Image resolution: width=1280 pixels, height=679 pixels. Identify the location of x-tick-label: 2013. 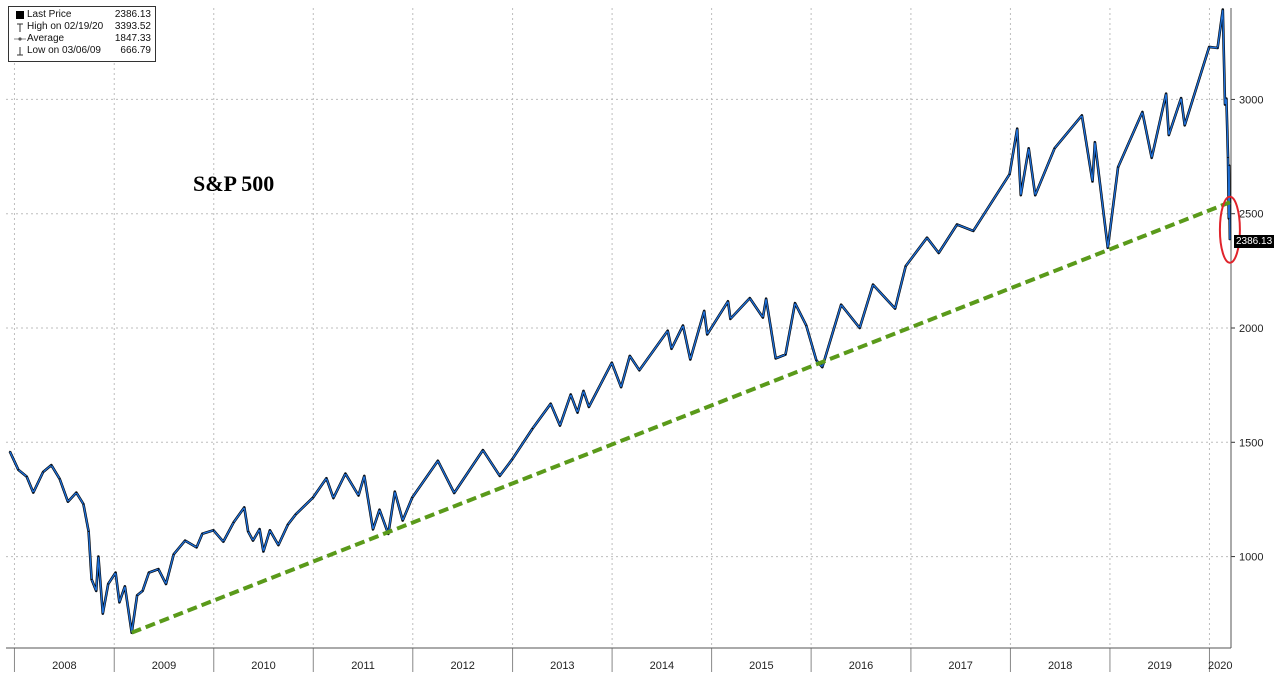
(562, 666).